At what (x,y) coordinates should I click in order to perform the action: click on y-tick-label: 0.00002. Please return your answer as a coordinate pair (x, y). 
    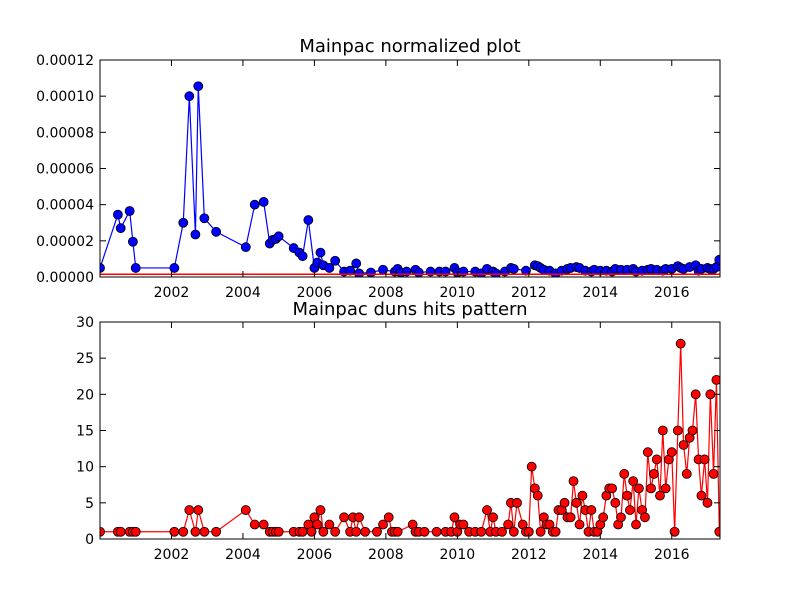
    Looking at the image, I should click on (65, 242).